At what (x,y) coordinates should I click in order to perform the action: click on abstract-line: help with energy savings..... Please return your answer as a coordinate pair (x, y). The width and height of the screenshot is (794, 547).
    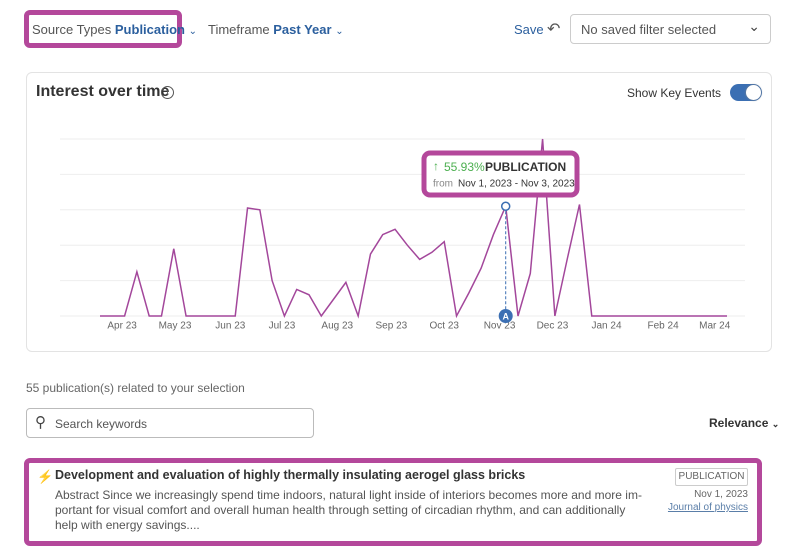
    Looking at the image, I should click on (127, 525).